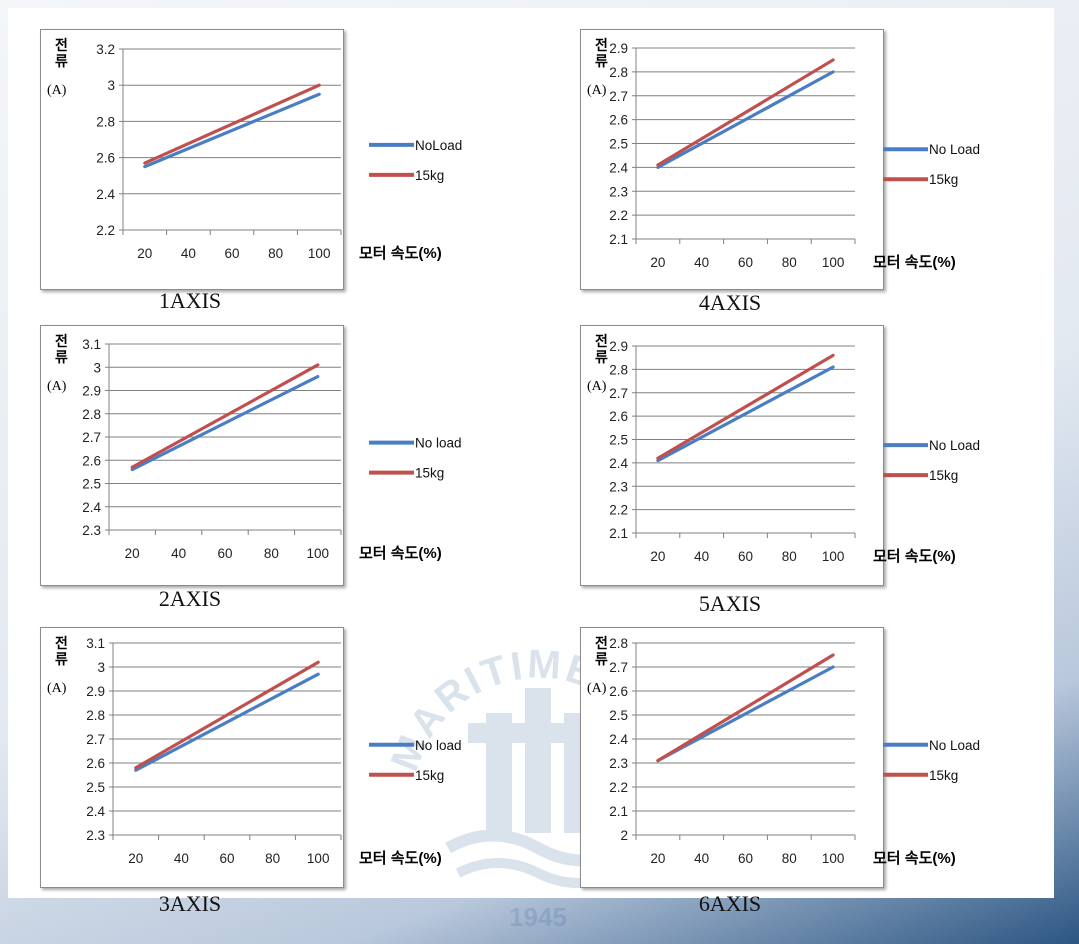  What do you see at coordinates (190, 598) in the screenshot?
I see `chart-caption: 2AXIS` at bounding box center [190, 598].